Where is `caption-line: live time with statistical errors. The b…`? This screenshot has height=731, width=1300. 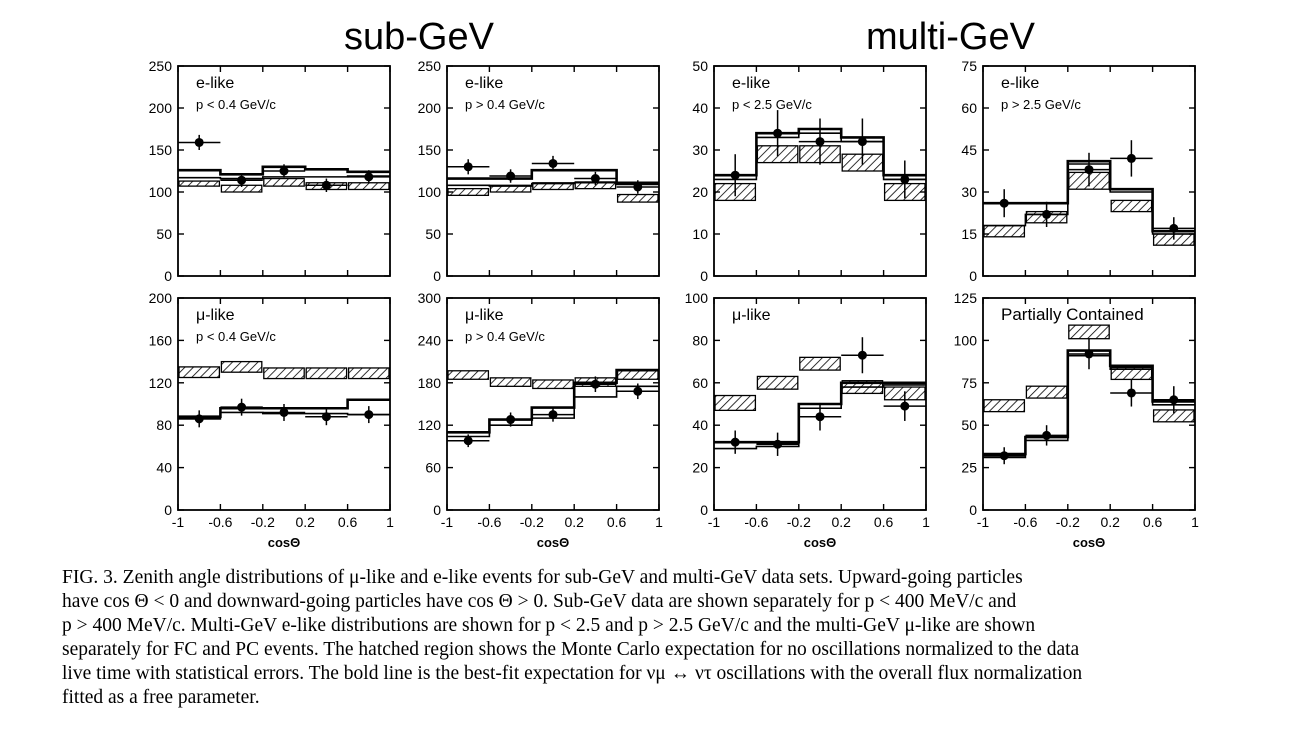
caption-line: live time with statistical errors. The b… is located at coordinates (572, 673).